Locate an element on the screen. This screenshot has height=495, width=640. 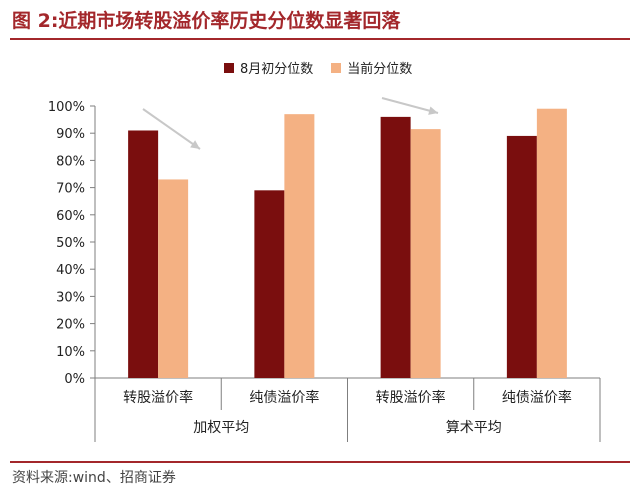
y-tick-label: 80% is located at coordinates (70, 161).